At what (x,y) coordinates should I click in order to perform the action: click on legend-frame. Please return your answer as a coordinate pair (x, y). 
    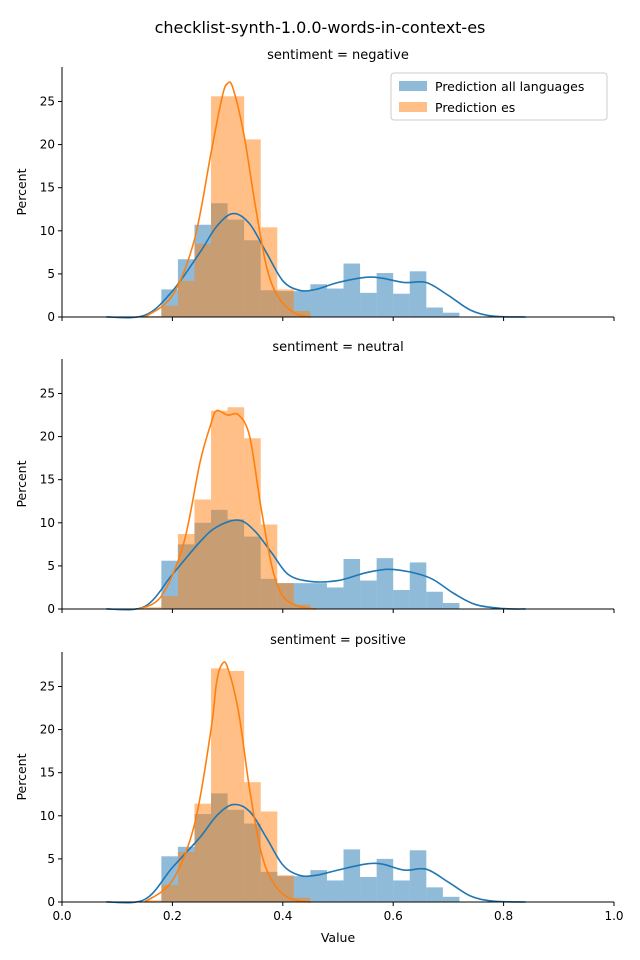
    Looking at the image, I should click on (499, 96).